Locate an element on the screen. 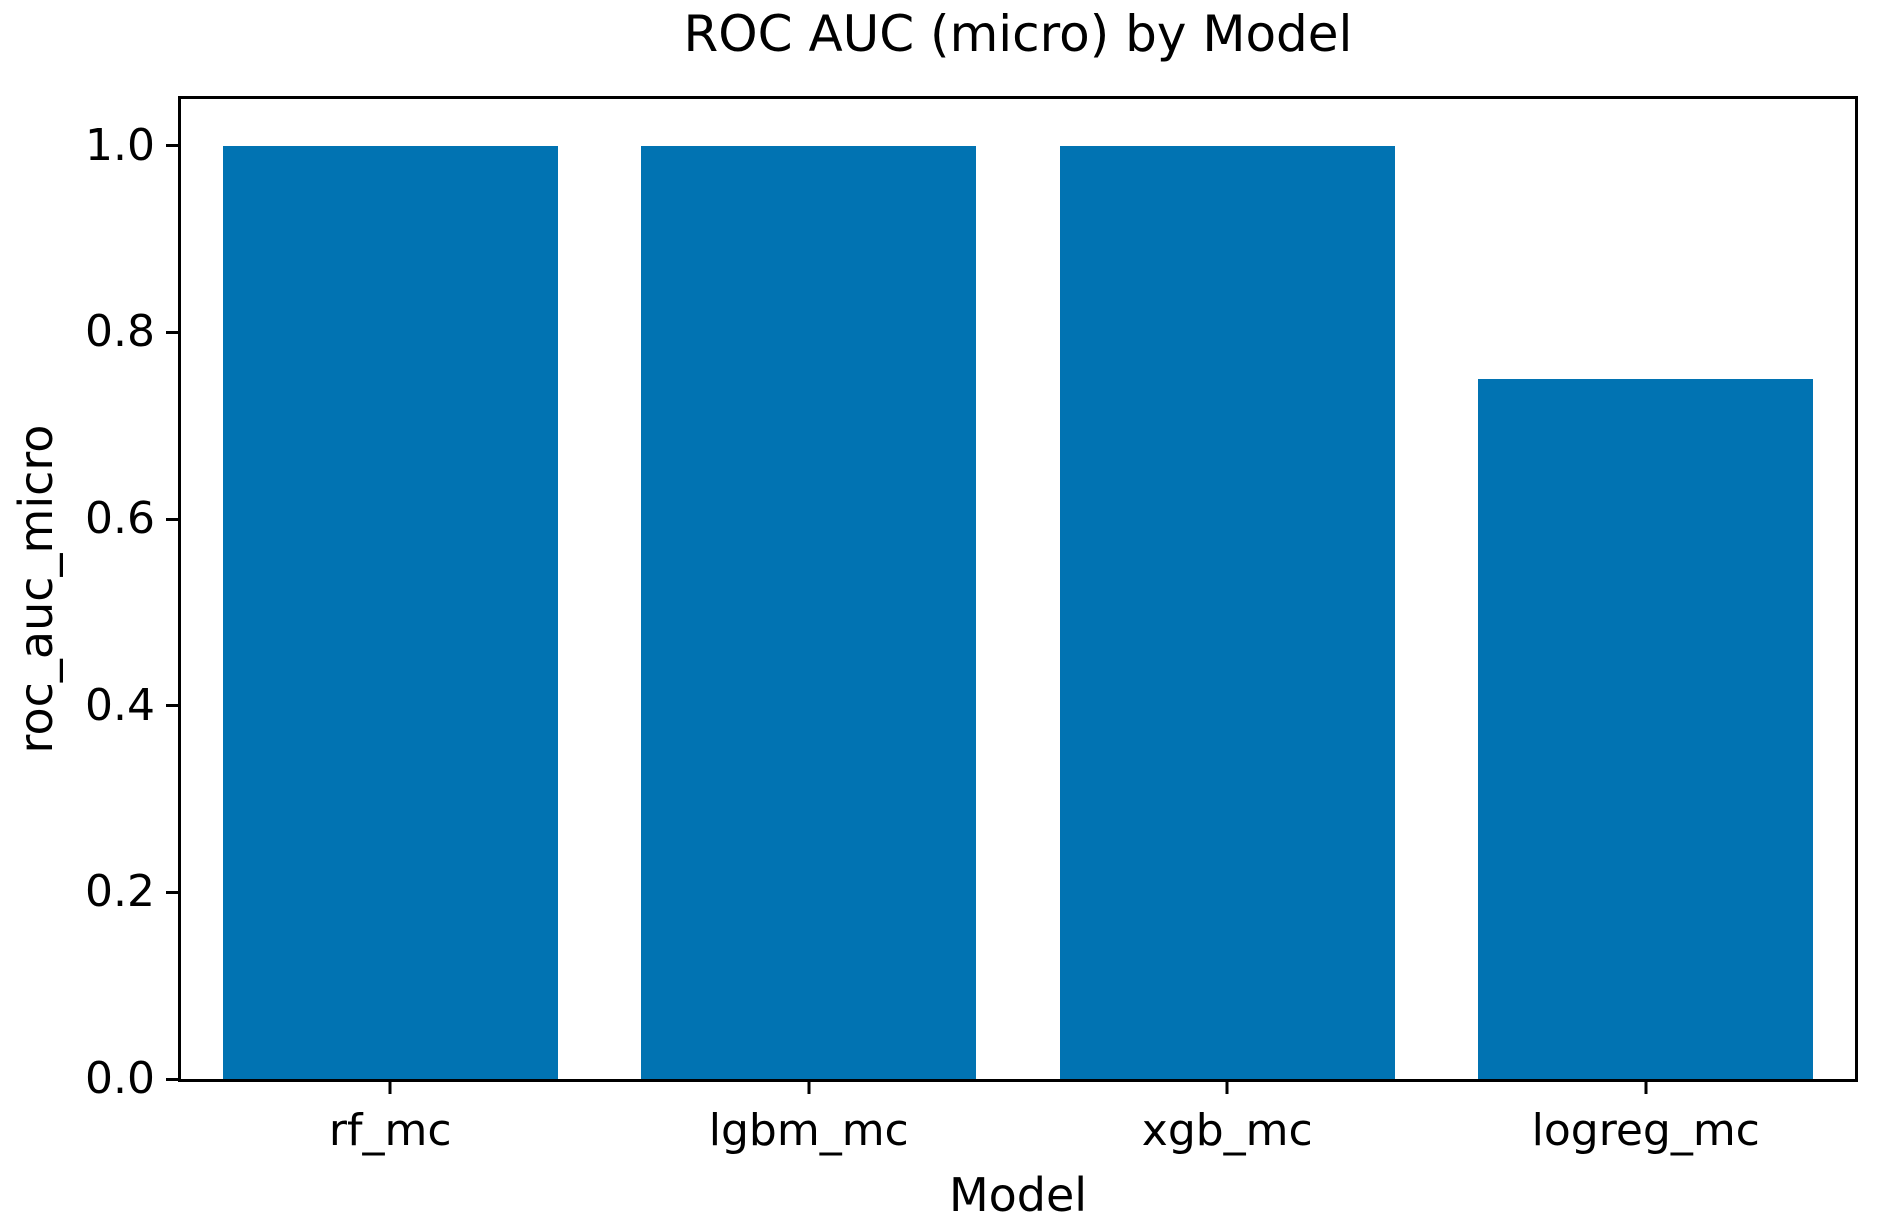 This screenshot has width=1878, height=1232. x-tick-label-lgbm_mc: lgbm_mc is located at coordinates (808, 1130).